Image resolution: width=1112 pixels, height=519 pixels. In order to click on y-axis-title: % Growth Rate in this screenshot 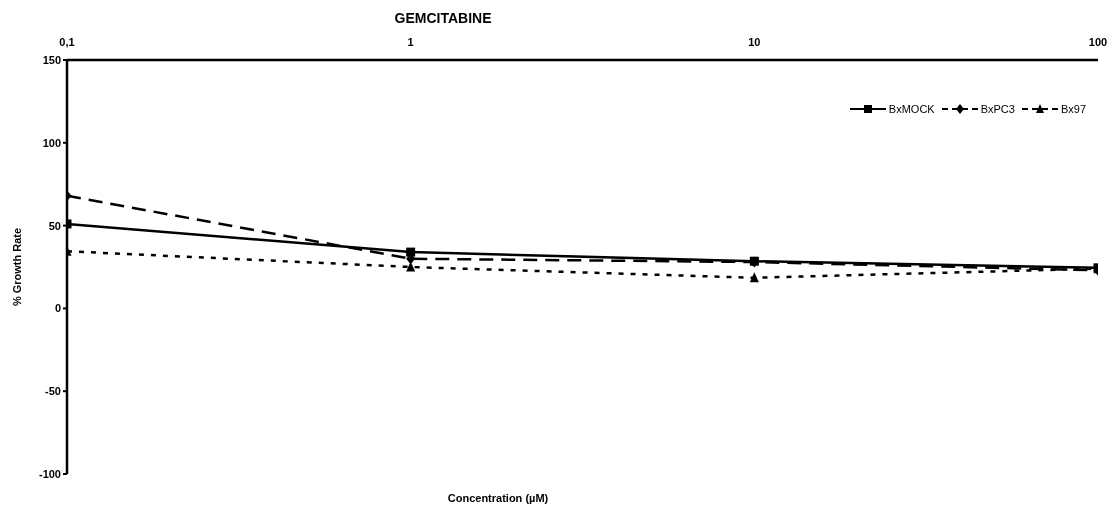, I will do `click(16, 267)`.